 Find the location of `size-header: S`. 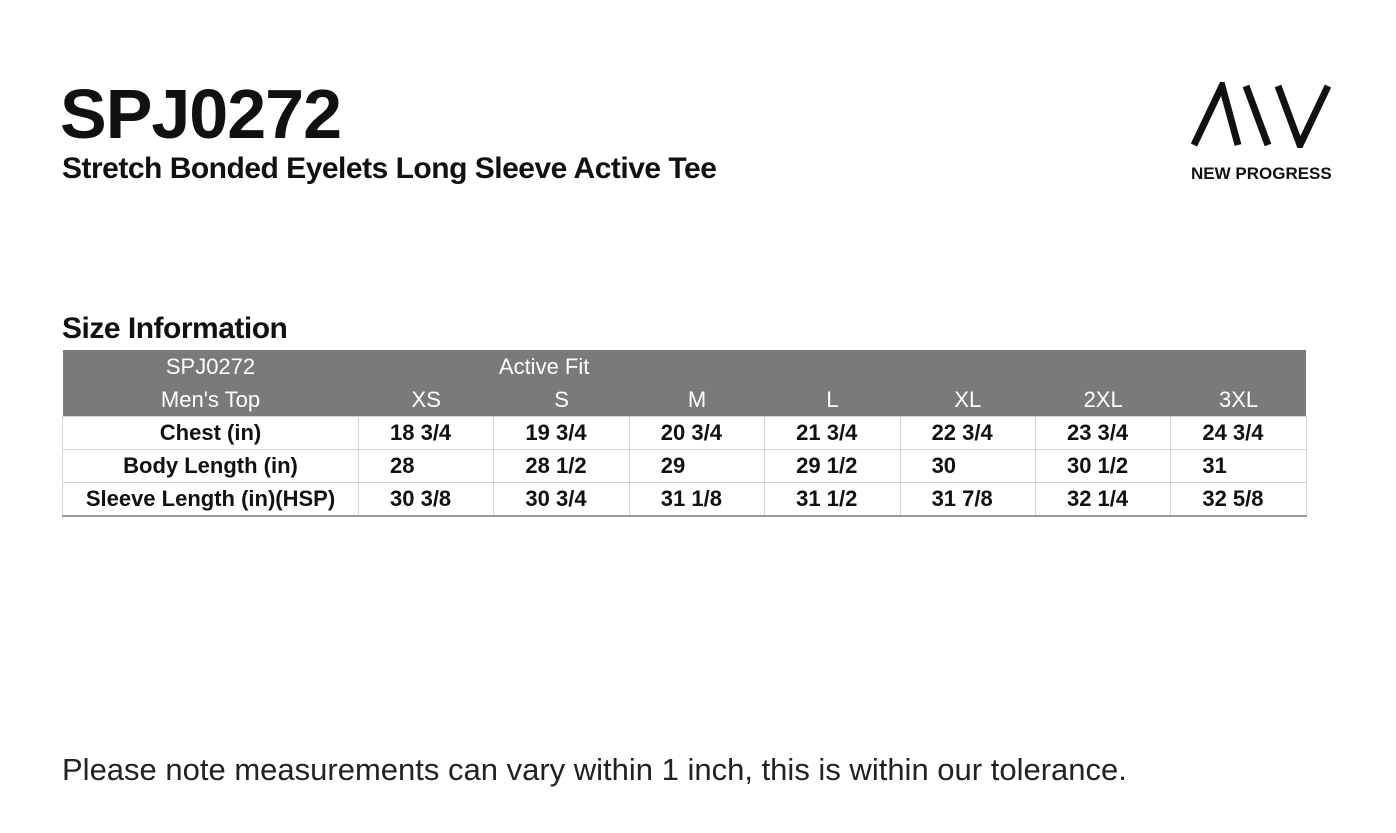

size-header: S is located at coordinates (561, 400).